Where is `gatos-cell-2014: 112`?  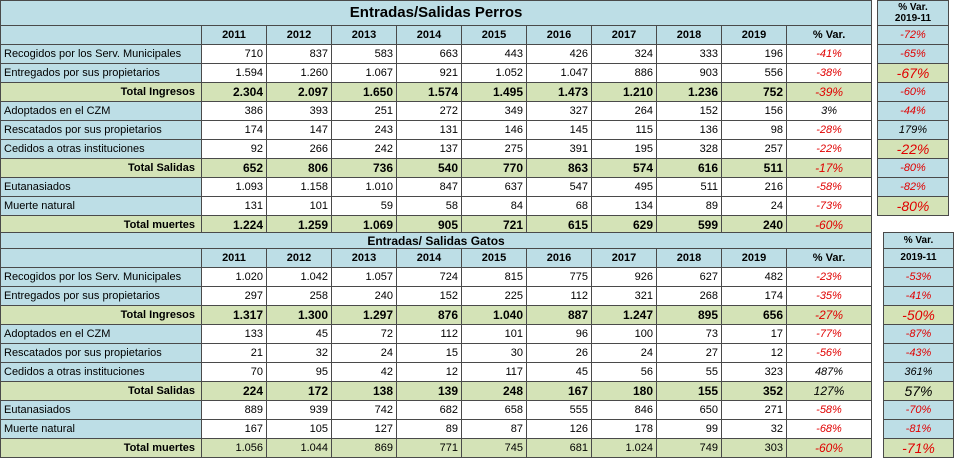 gatos-cell-2014: 112 is located at coordinates (429, 334).